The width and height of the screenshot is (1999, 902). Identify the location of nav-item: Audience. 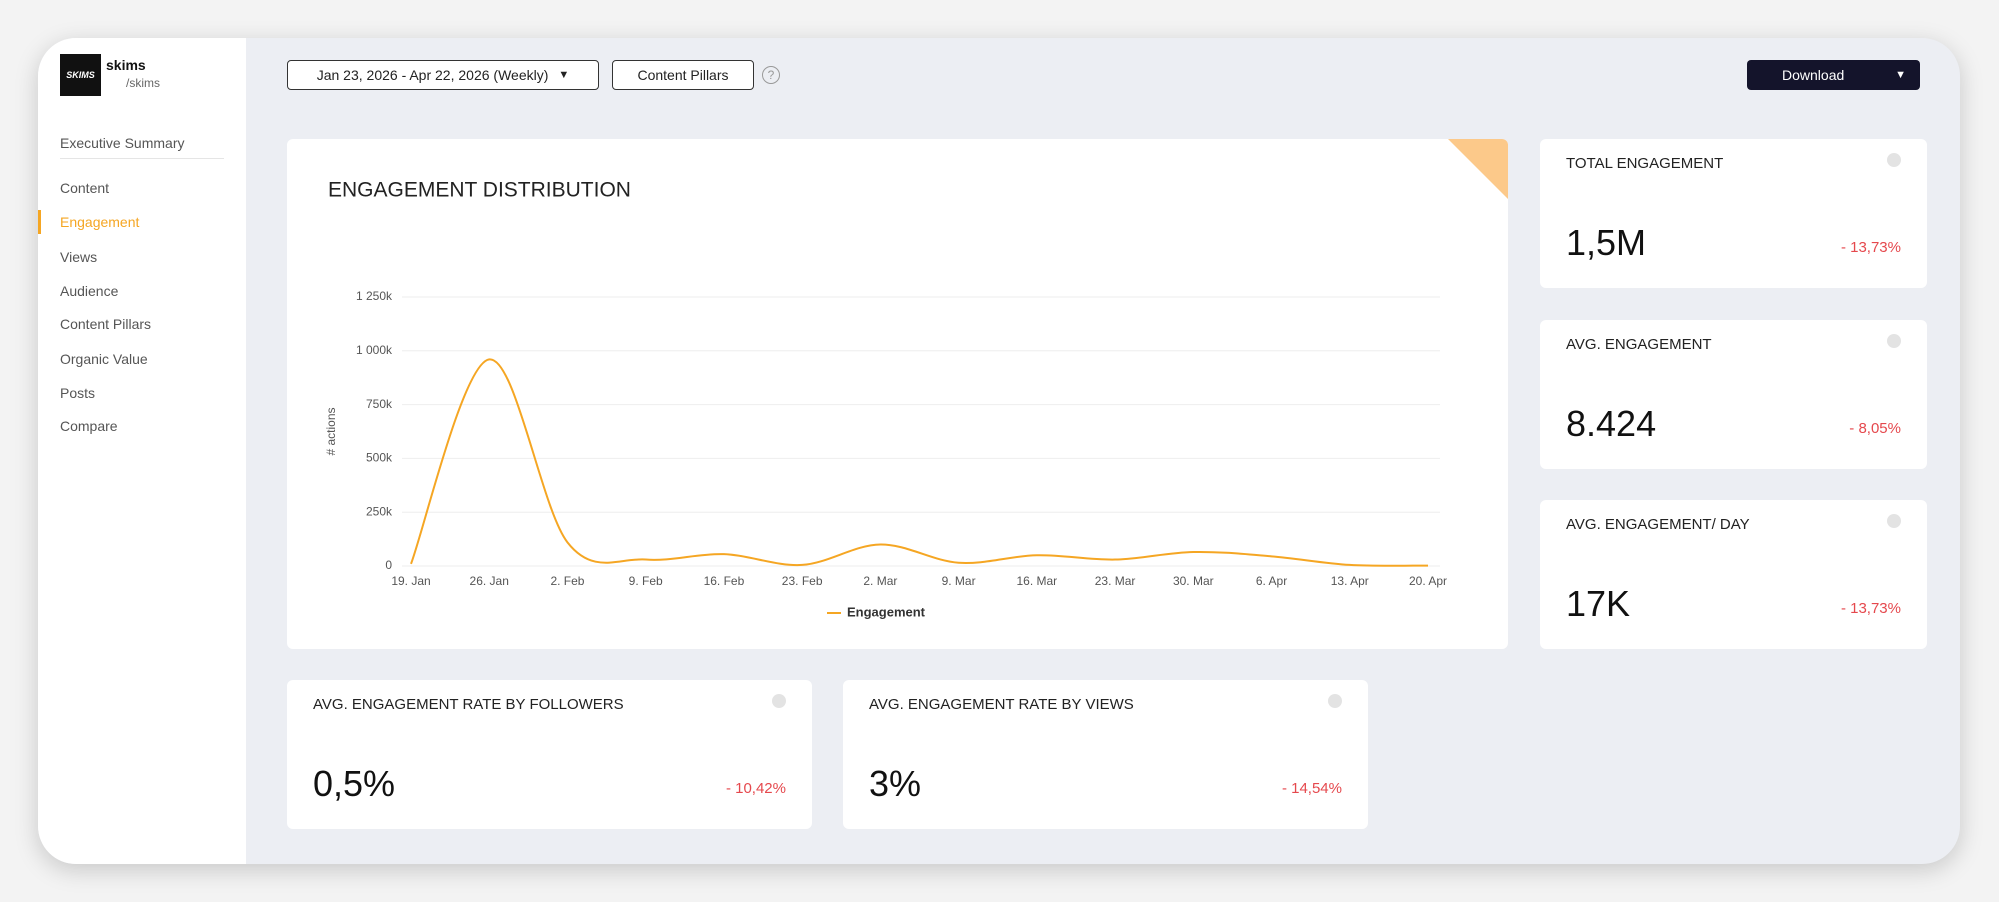
(89, 291).